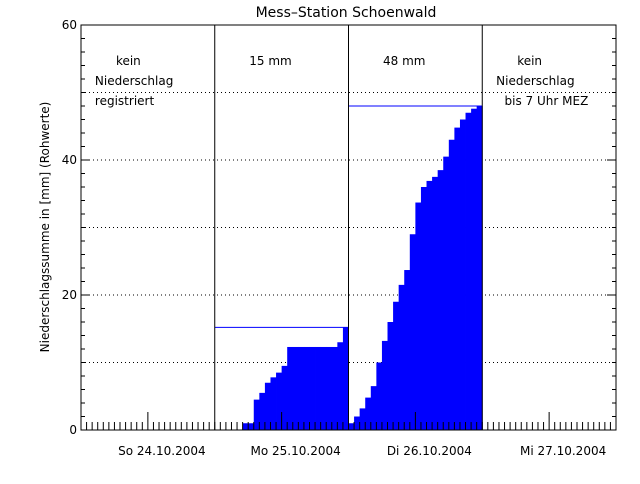 The height and width of the screenshot is (484, 640). Describe the element at coordinates (69, 160) in the screenshot. I see `y-tick-label: 40` at that location.